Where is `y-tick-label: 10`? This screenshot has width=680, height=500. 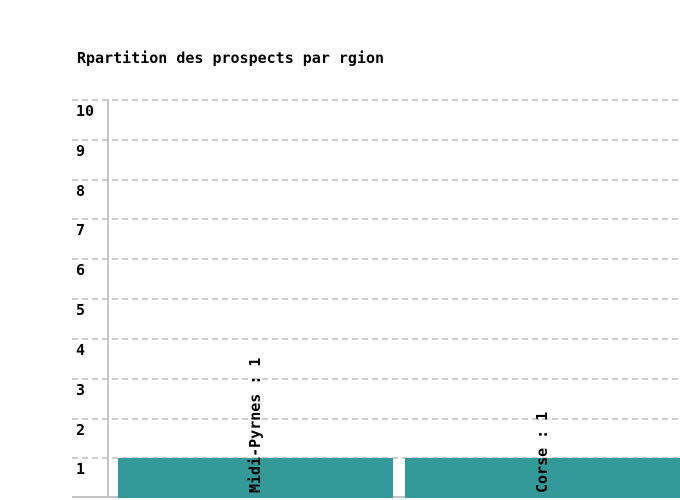 y-tick-label: 10 is located at coordinates (85, 111).